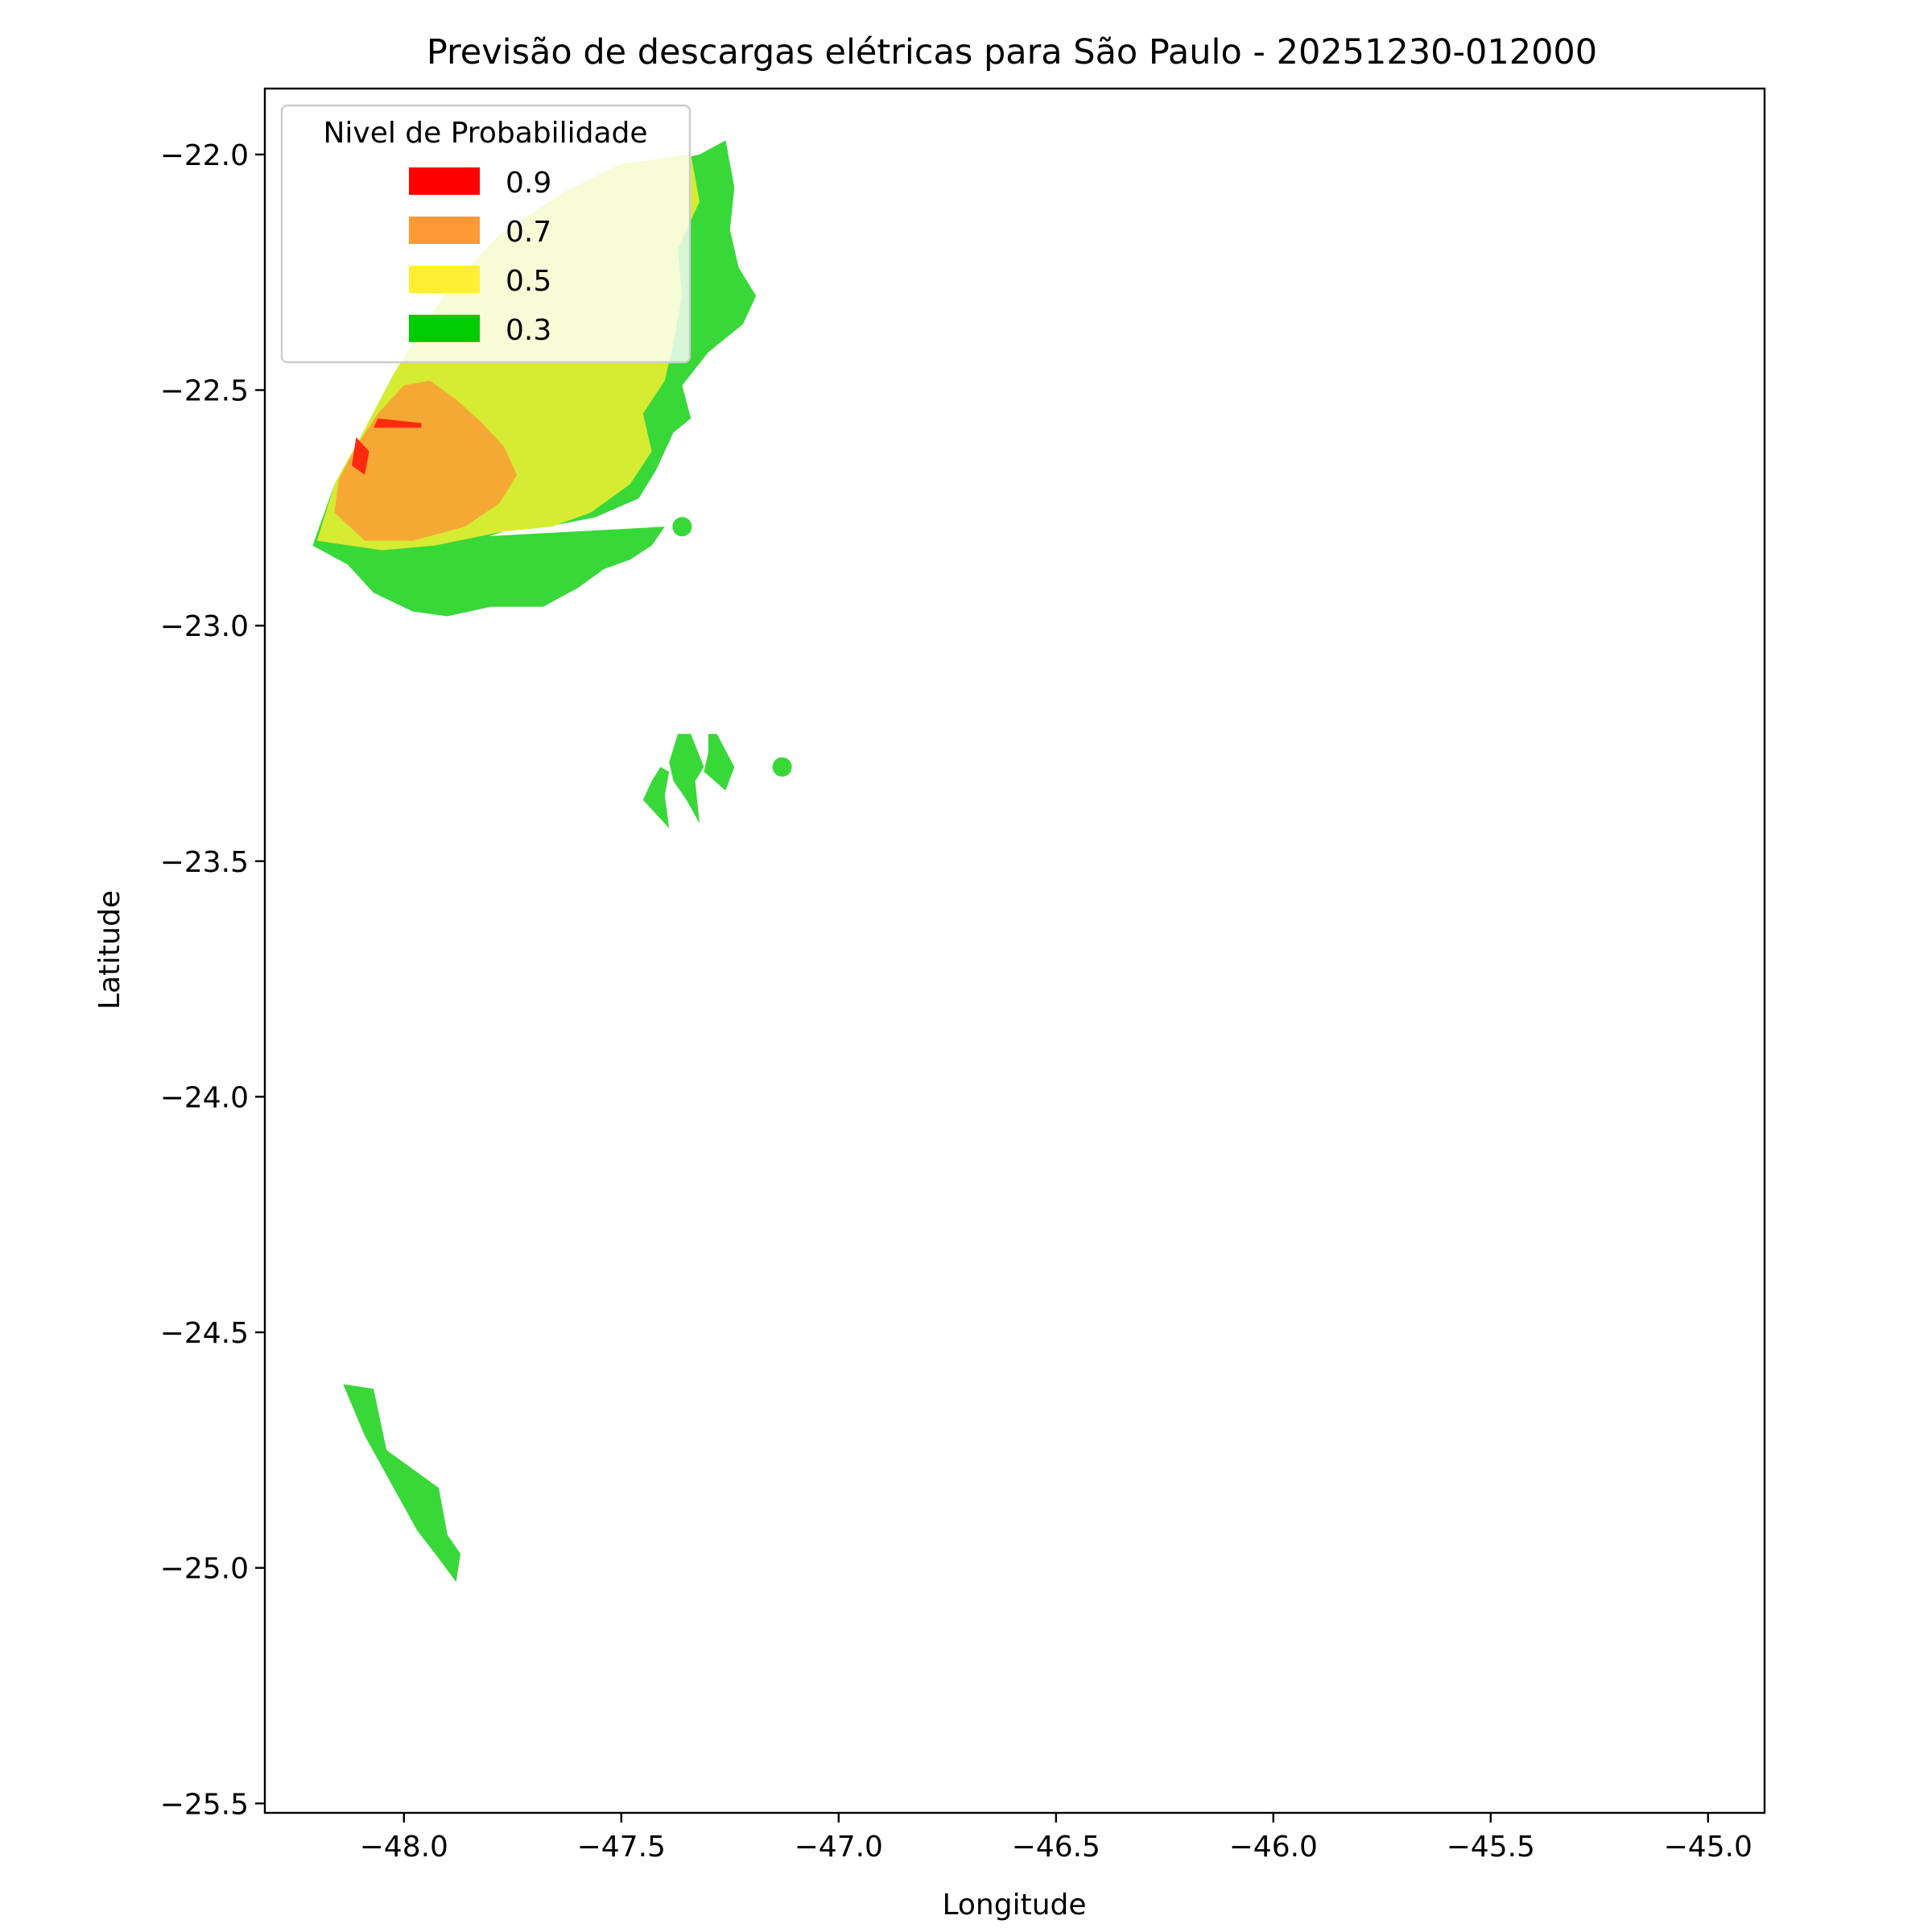 The width and height of the screenshot is (1932, 1932). Describe the element at coordinates (480, 257) in the screenshot. I see `legend-entries: 0.9 0.7 0.5 0.3` at that location.